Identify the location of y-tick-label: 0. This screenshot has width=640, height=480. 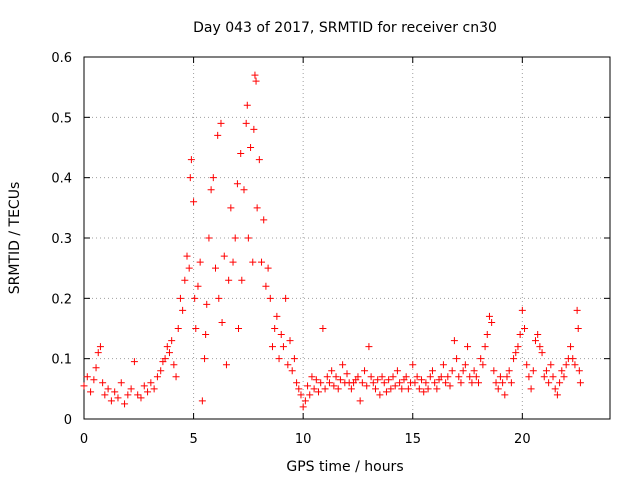
(68, 420).